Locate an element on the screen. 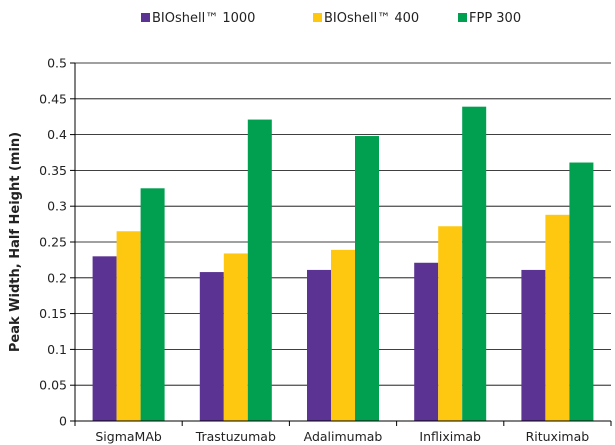  x-tick-label: Adalimumab is located at coordinates (343, 436).